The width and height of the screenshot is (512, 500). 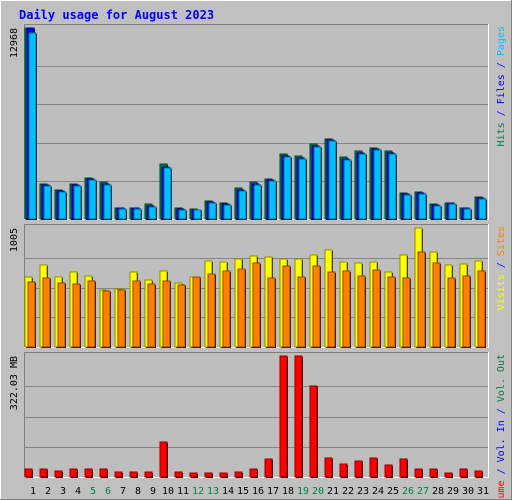 I want to click on x-tick-label: 19, so click(x=303, y=491).